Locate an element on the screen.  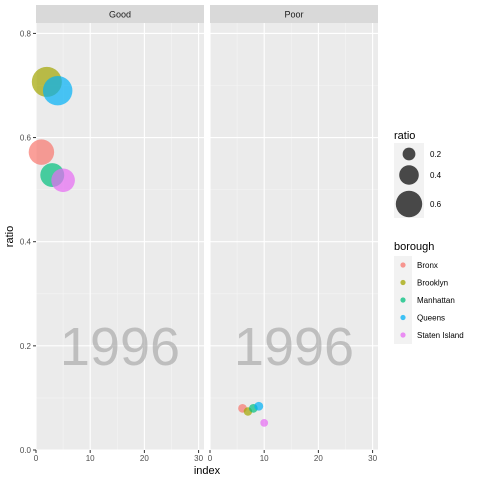
color-legend-key-staten-island is located at coordinates (403, 335).